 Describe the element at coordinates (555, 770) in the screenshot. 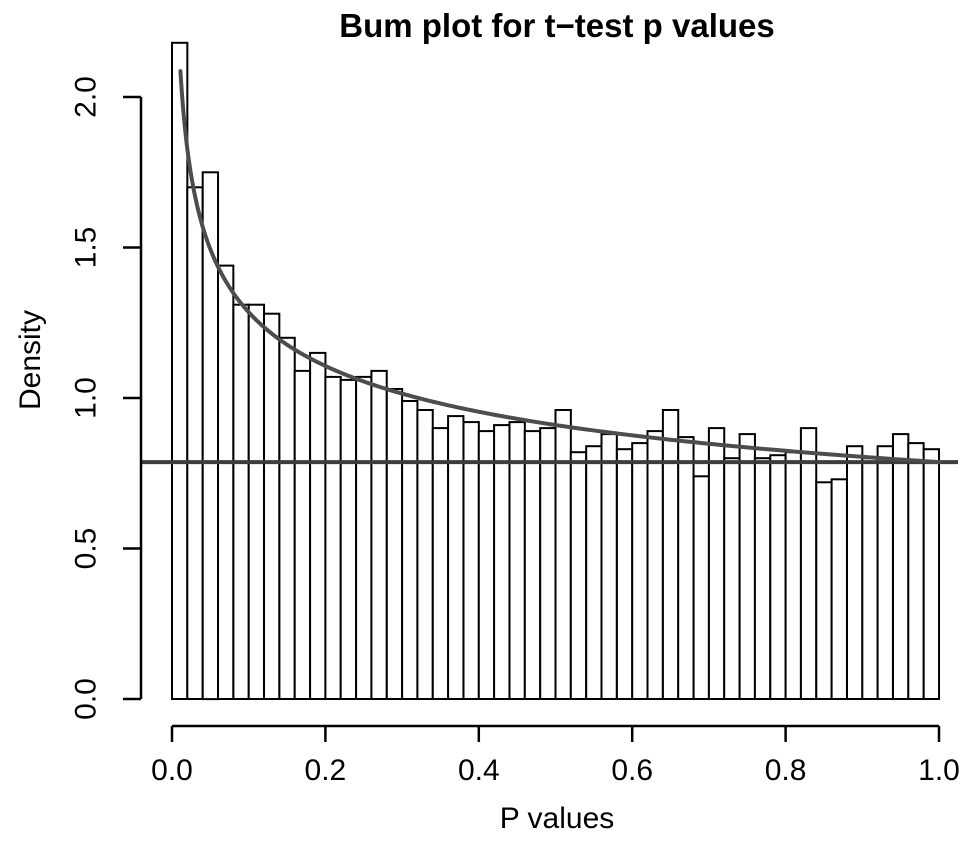

I see `x-axis-tick-labels: 0.0 0.2 0.4 0.6 0.8 1.0` at that location.